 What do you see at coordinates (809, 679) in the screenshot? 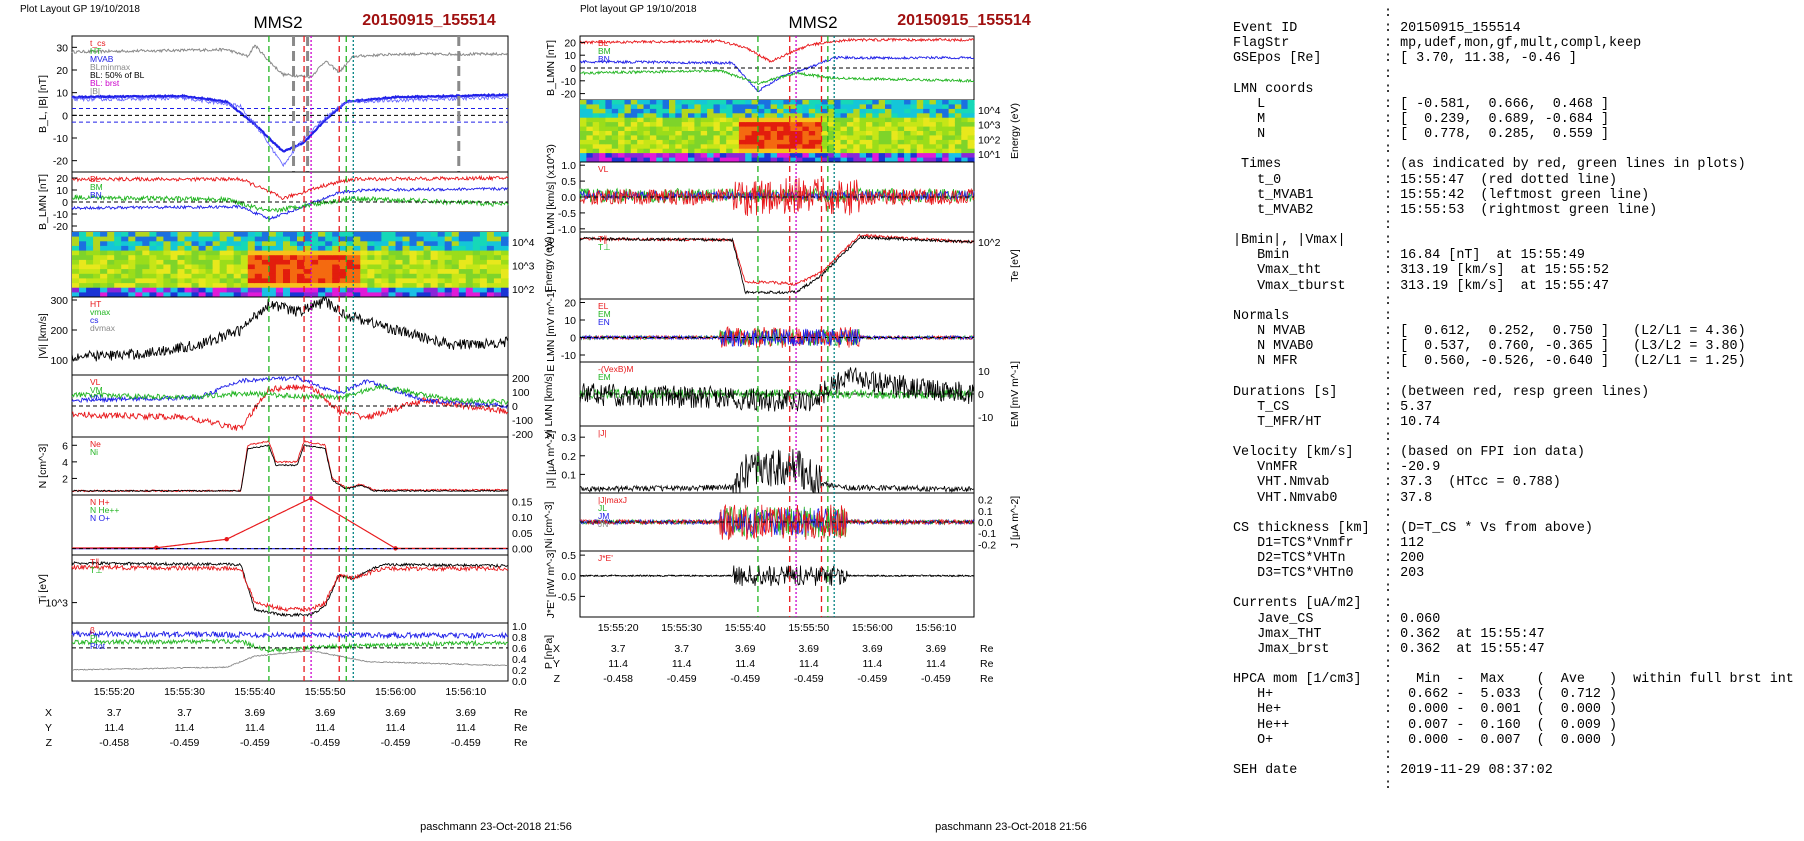
I see `orbit-value: -0.459` at bounding box center [809, 679].